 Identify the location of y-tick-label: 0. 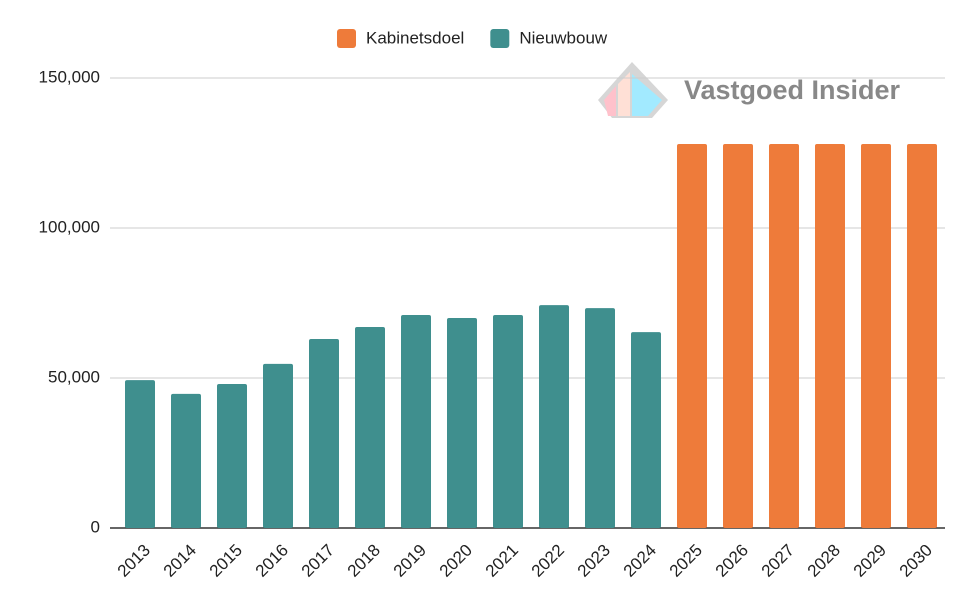
(95, 526).